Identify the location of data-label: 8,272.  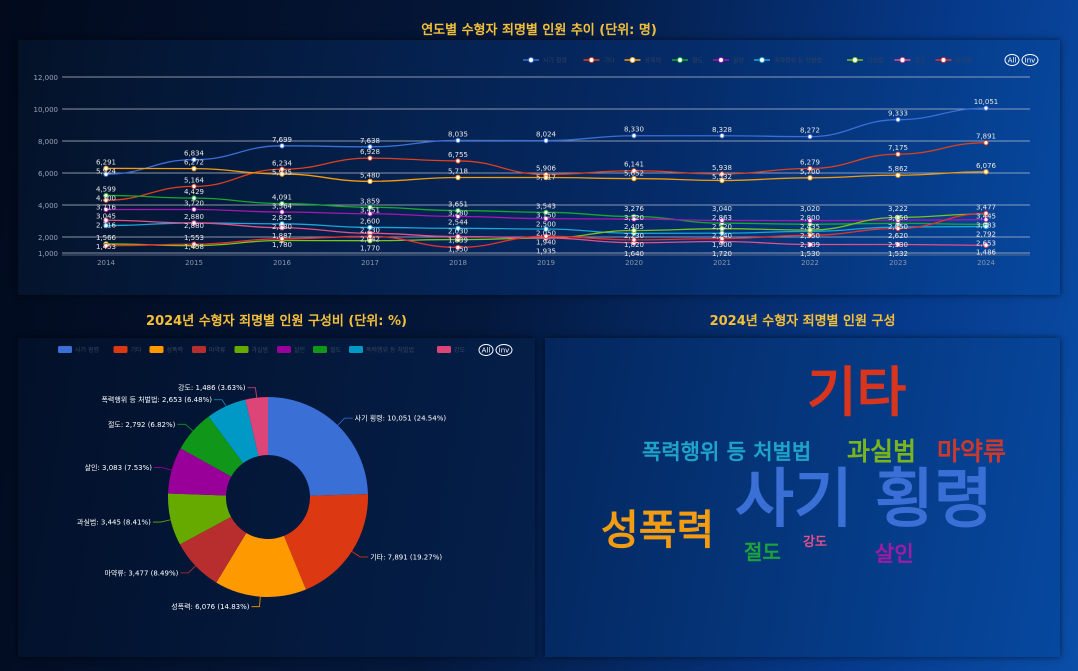
(810, 131).